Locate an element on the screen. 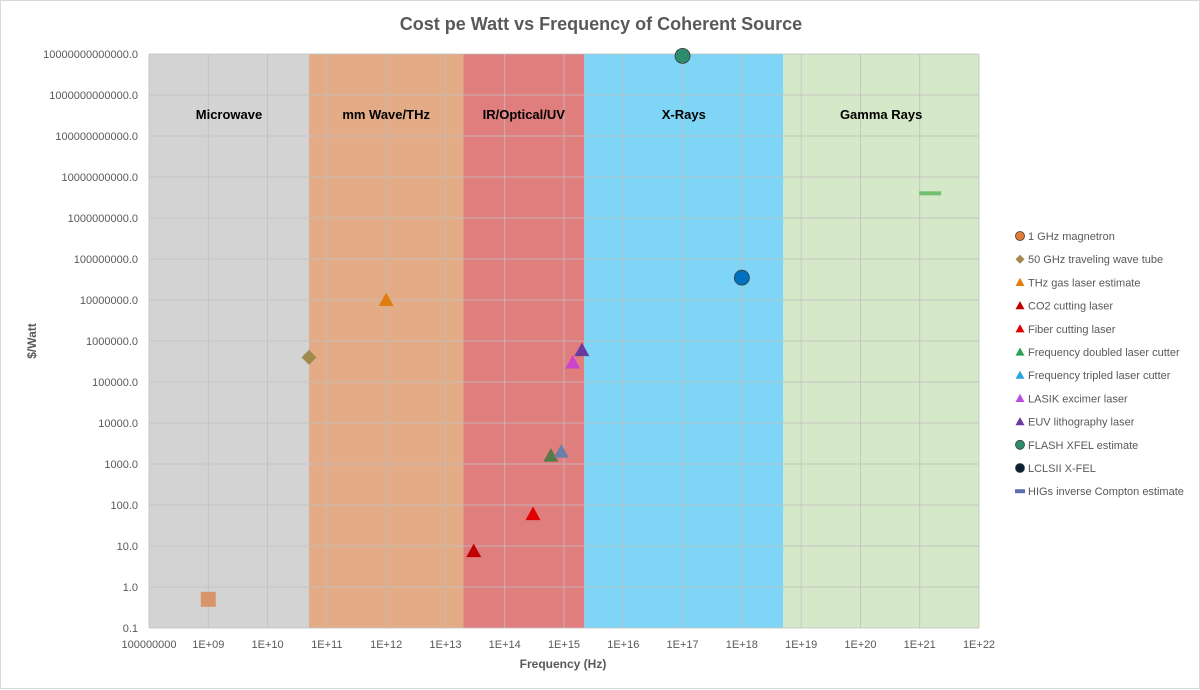 This screenshot has width=1200, height=690. y-tick-label: 100000.0 is located at coordinates (115, 383).